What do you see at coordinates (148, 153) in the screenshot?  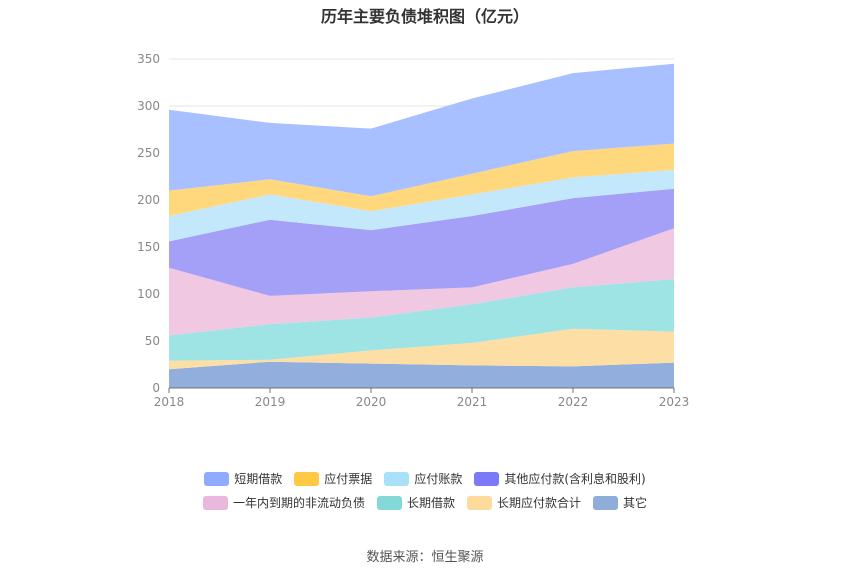 I see `y-tick-label: 250` at bounding box center [148, 153].